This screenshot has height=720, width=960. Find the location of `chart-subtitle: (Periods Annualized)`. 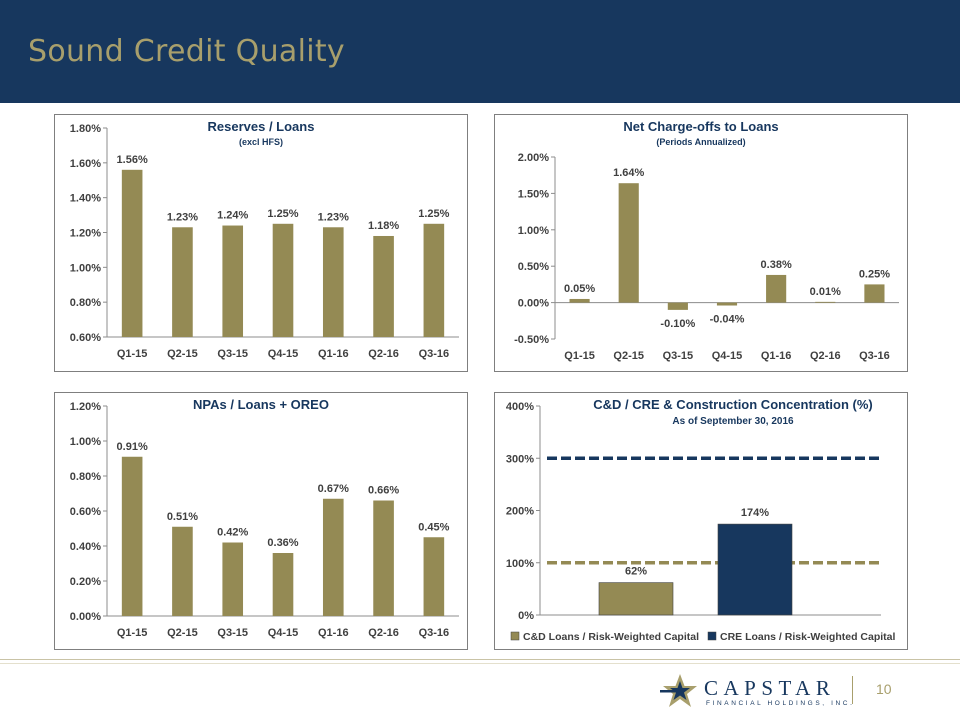

chart-subtitle: (Periods Annualized) is located at coordinates (700, 142).